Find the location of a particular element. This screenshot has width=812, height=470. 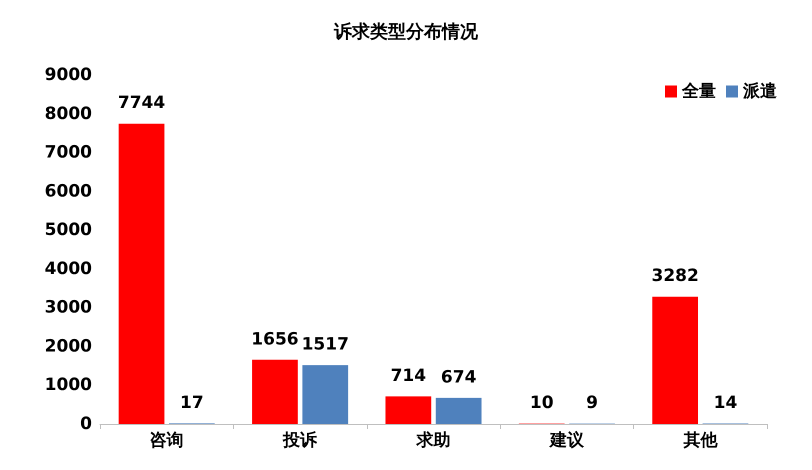

y-tick-label: 3000 is located at coordinates (68, 308).